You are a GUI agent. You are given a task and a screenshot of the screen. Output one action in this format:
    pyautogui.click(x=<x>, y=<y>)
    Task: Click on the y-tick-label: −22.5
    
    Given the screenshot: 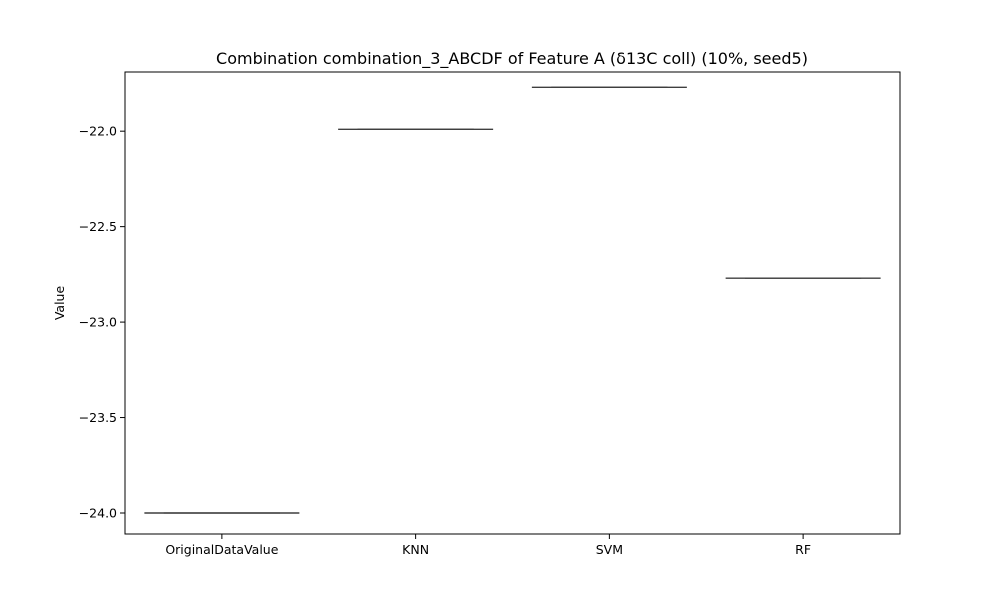 What is the action you would take?
    pyautogui.click(x=98, y=226)
    